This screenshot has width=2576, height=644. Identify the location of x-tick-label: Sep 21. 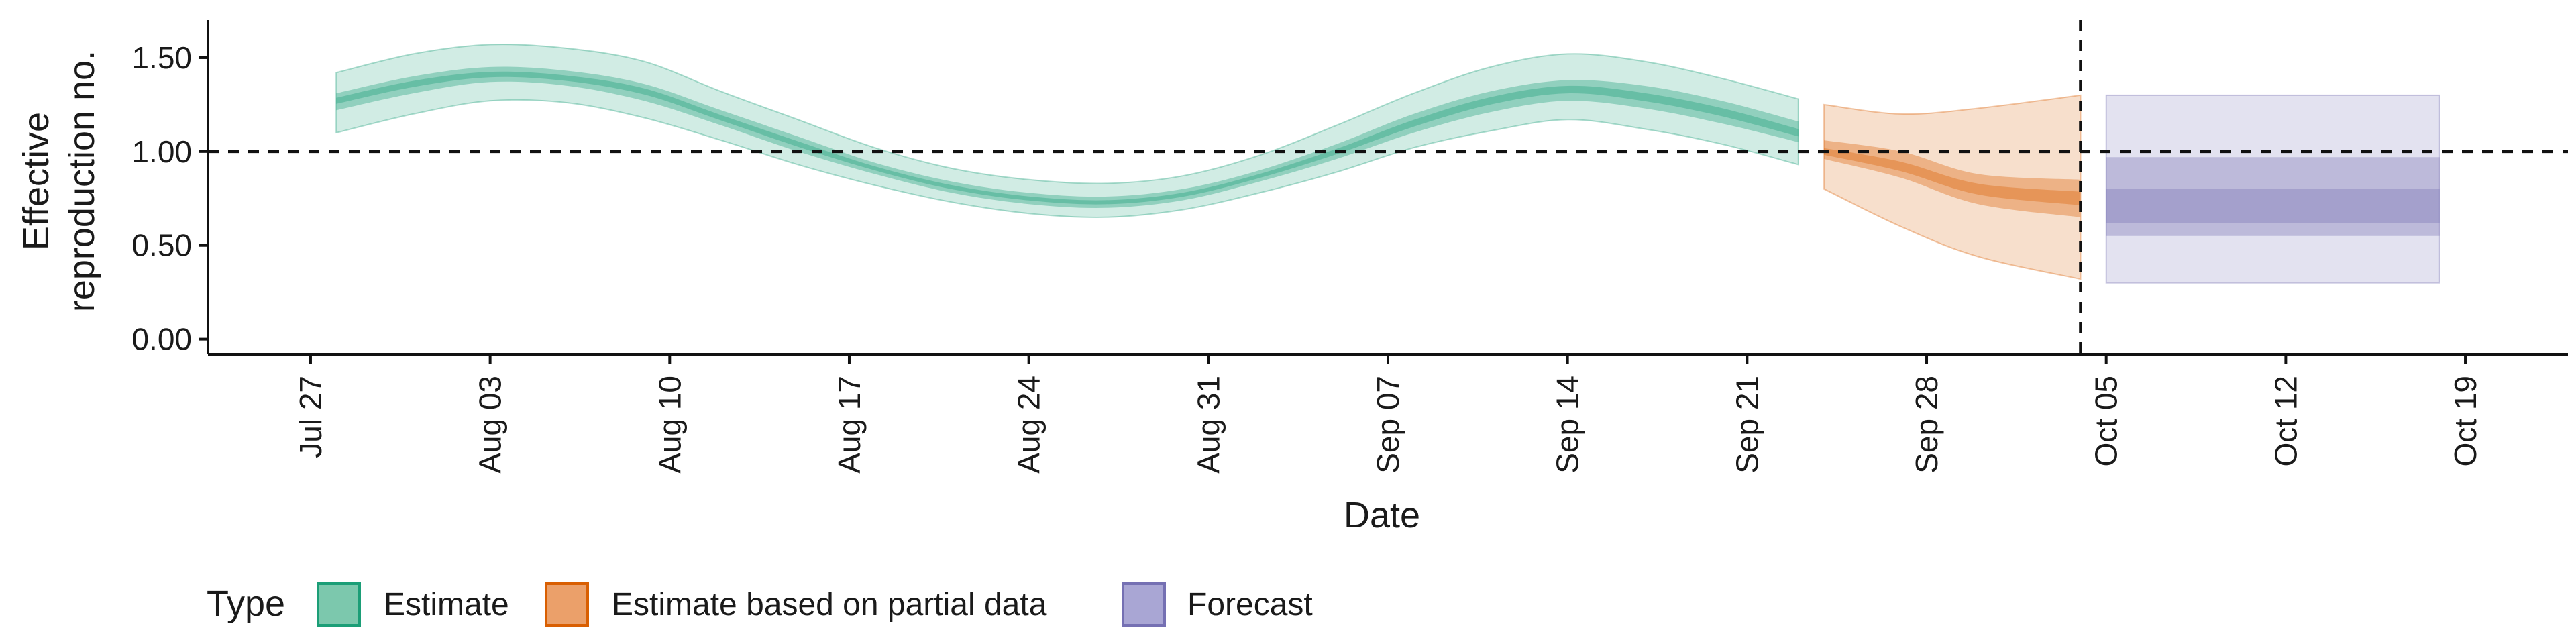
(1746, 425).